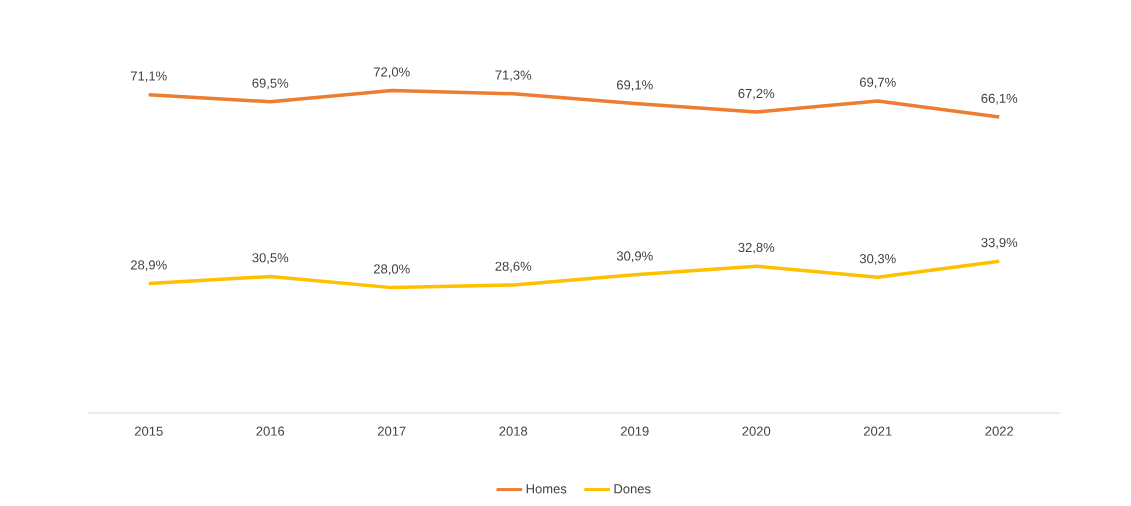  What do you see at coordinates (877, 83) in the screenshot?
I see `data-label: 69,7%` at bounding box center [877, 83].